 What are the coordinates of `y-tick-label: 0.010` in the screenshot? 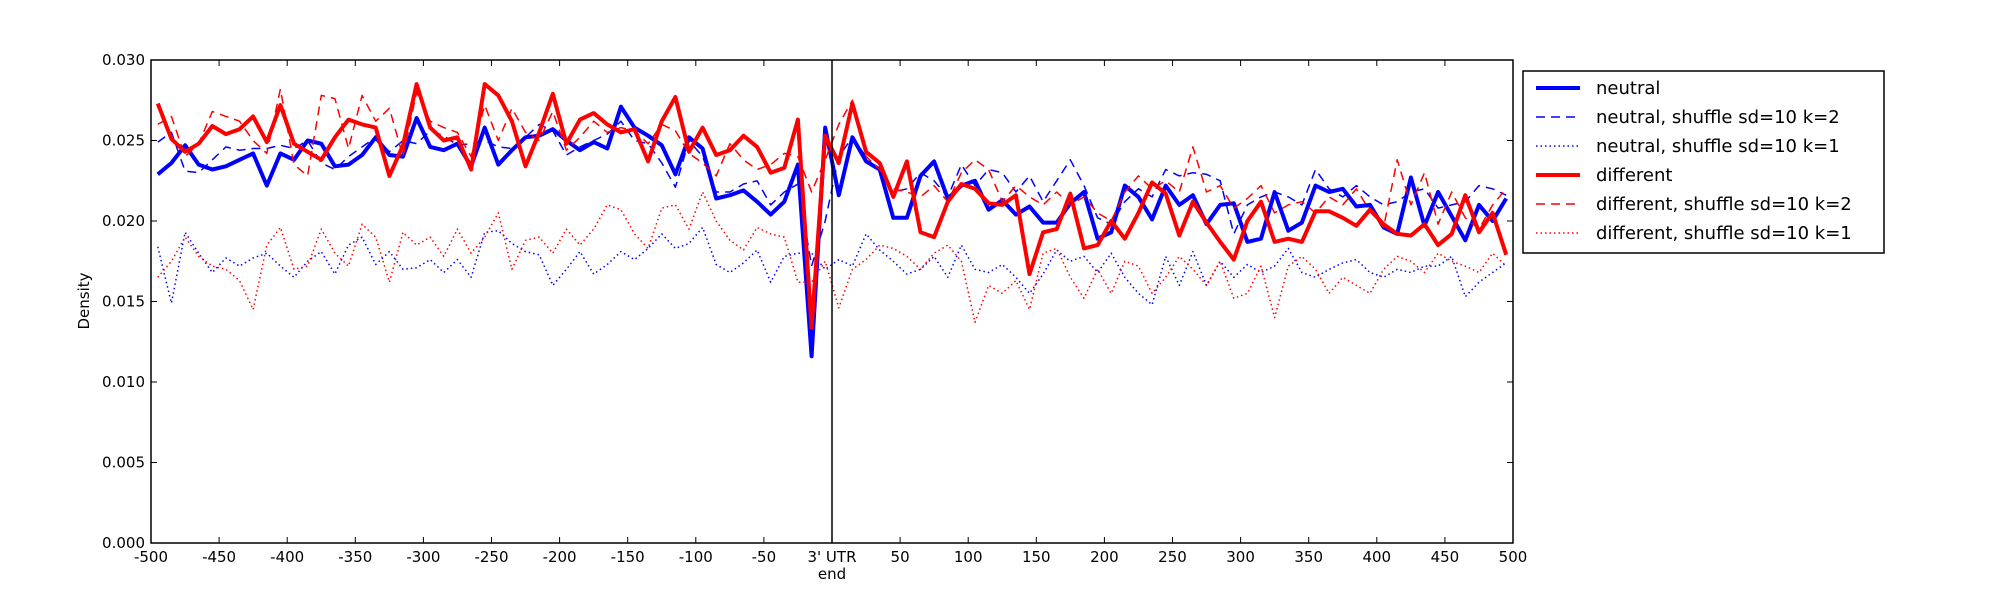 It's located at (123, 382).